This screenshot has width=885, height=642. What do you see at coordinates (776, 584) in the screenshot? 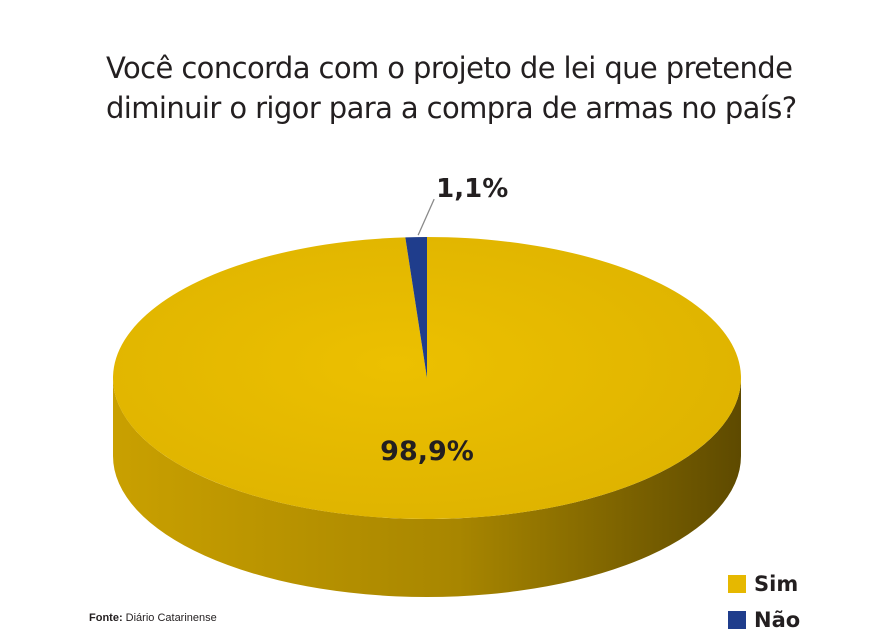
I see `legend-label-sim: Sim` at bounding box center [776, 584].